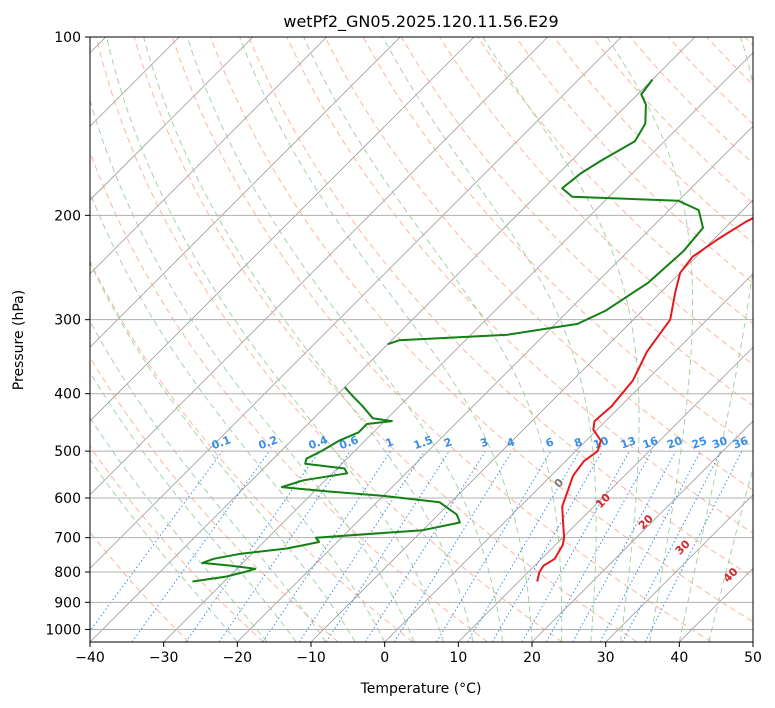 Image resolution: width=775 pixels, height=708 pixels. Describe the element at coordinates (67, 334) in the screenshot. I see `y-axis-ticks: 100 200 300 400 500 600 700 800 900 1000` at that location.